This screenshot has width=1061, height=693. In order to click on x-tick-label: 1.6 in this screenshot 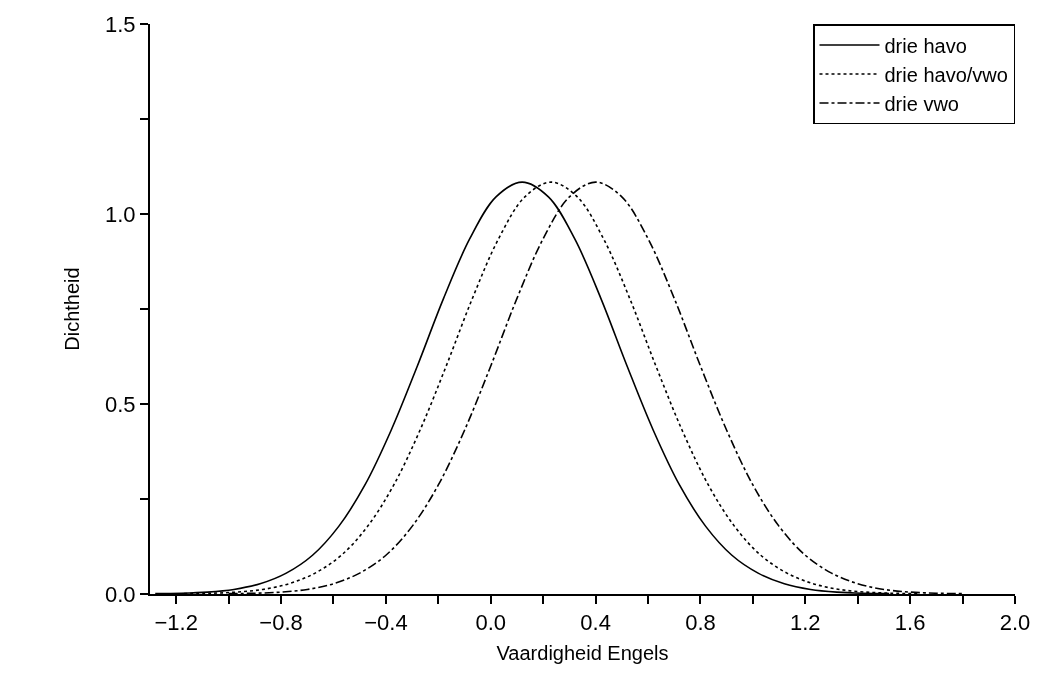, I will do `click(910, 623)`.